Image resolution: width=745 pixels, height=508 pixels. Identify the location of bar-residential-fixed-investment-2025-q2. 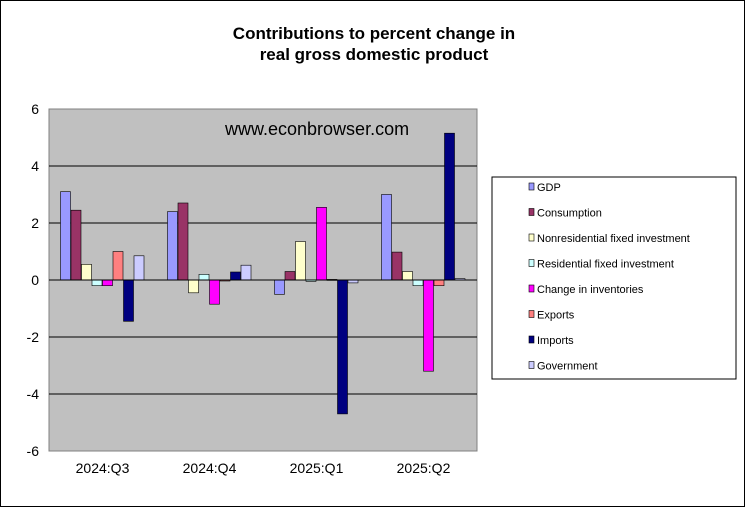
(418, 282).